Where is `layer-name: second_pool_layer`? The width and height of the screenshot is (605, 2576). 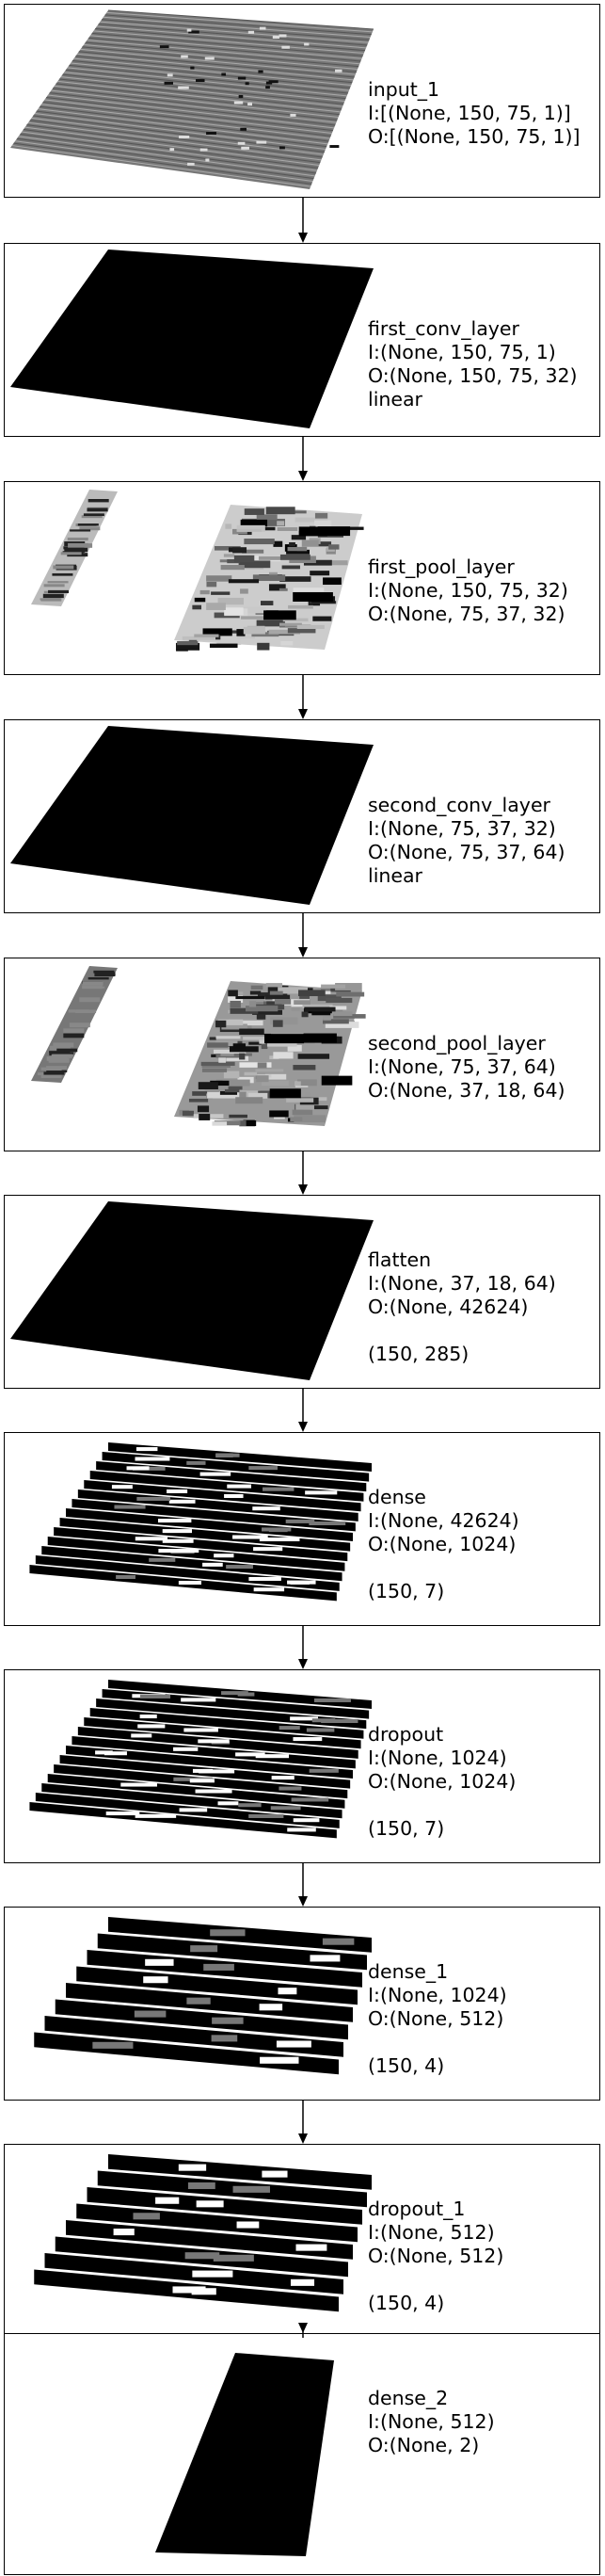
layer-name: second_pool_layer is located at coordinates (457, 1043).